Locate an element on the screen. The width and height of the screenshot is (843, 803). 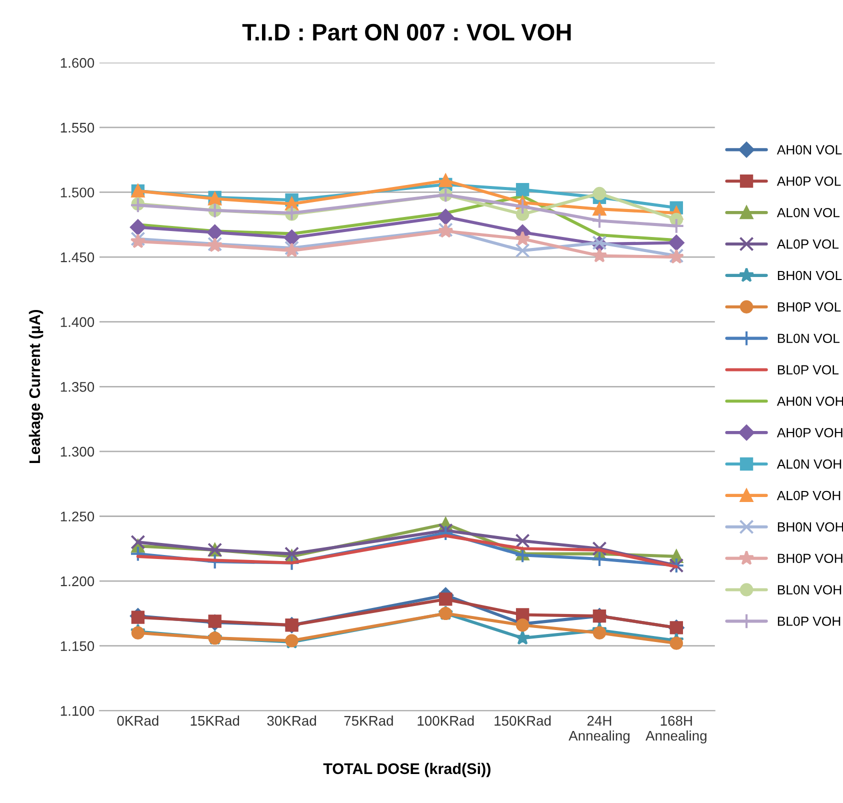
legend-label: BH0P VOH is located at coordinates (810, 559).